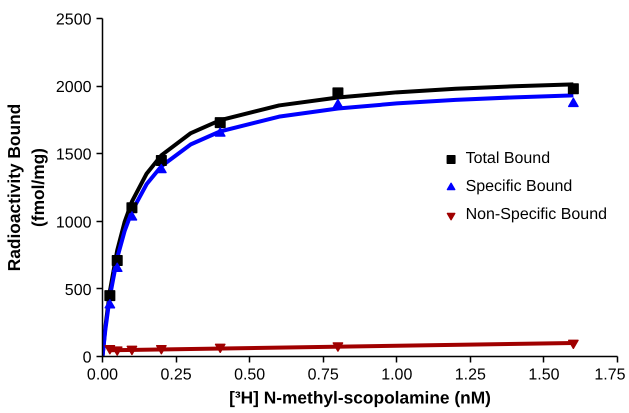 The width and height of the screenshot is (629, 413). I want to click on legend-label: Specific Bound, so click(519, 187).